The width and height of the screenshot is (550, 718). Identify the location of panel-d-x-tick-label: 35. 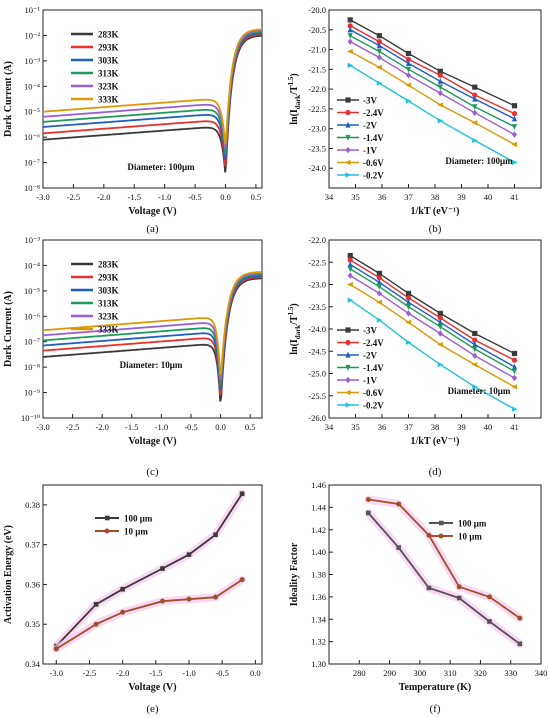
(355, 427).